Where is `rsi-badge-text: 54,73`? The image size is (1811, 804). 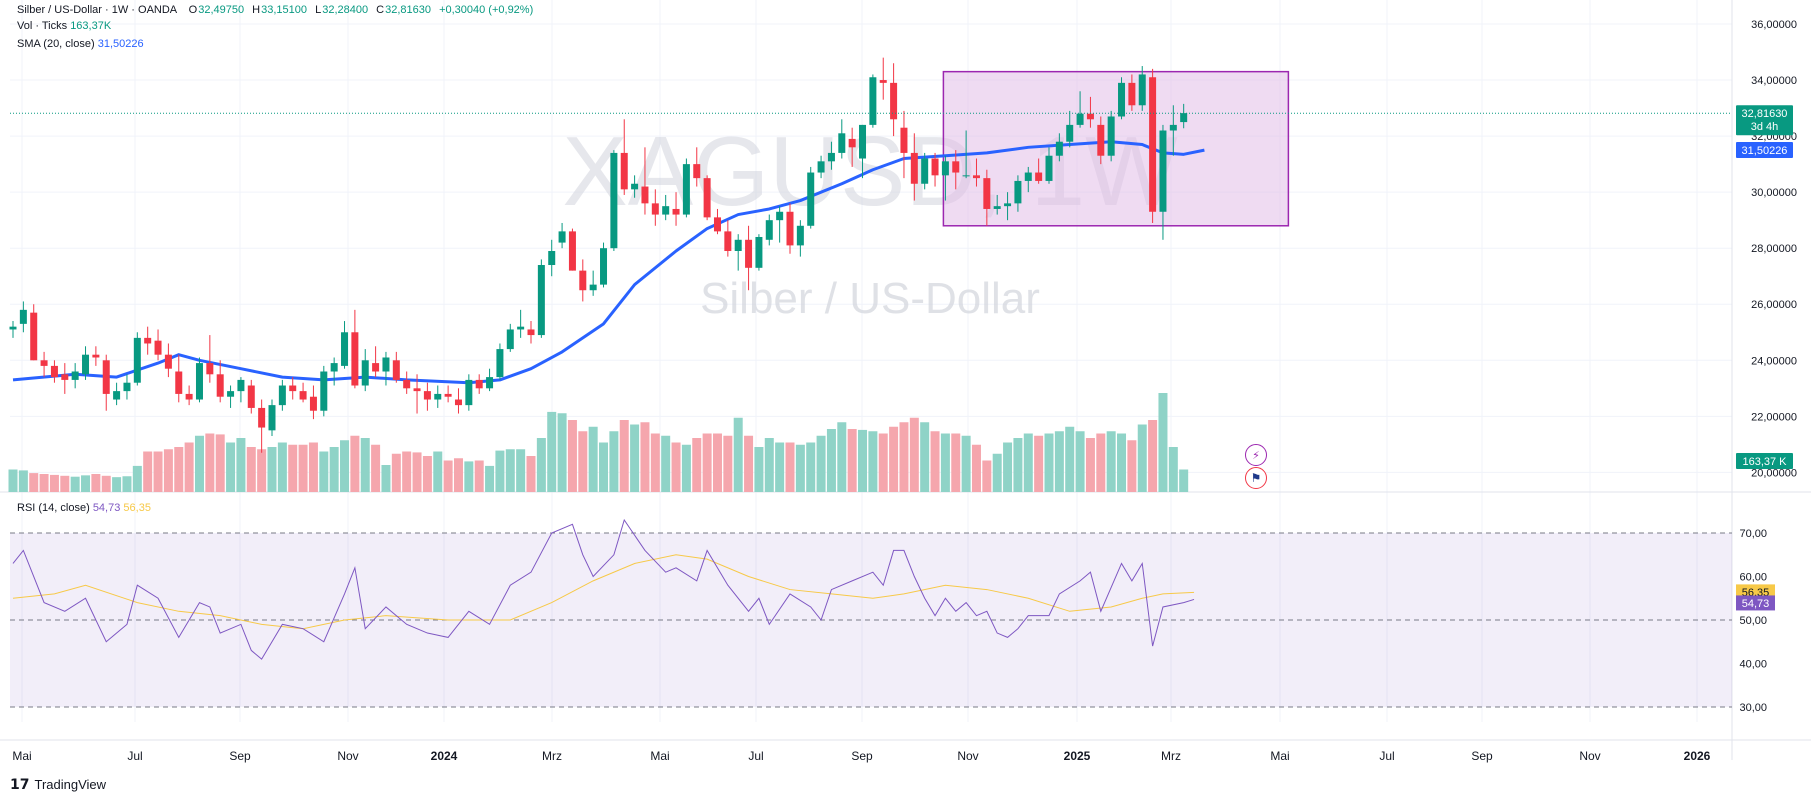 rsi-badge-text: 54,73 is located at coordinates (1756, 604).